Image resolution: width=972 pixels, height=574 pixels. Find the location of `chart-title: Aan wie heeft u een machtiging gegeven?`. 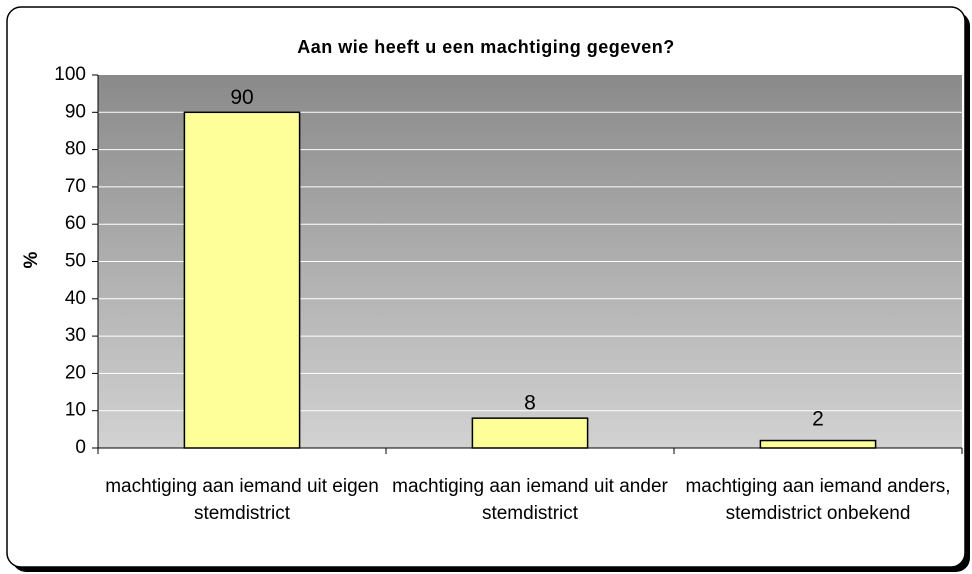

chart-title: Aan wie heeft u een machtiging gegeven? is located at coordinates (486, 47).